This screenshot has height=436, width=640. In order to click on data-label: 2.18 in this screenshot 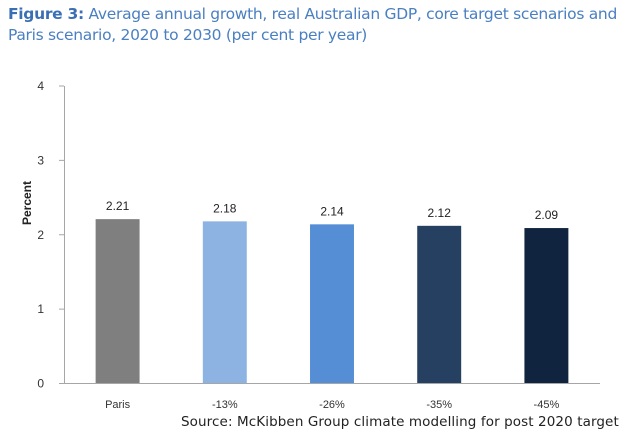, I will do `click(225, 208)`.